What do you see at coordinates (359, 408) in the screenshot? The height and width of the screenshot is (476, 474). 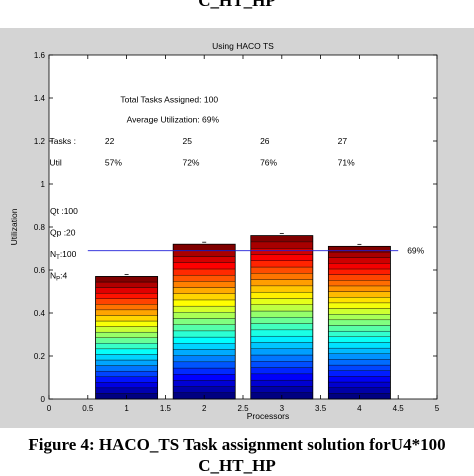 I see `x-tick-label: 4` at bounding box center [359, 408].